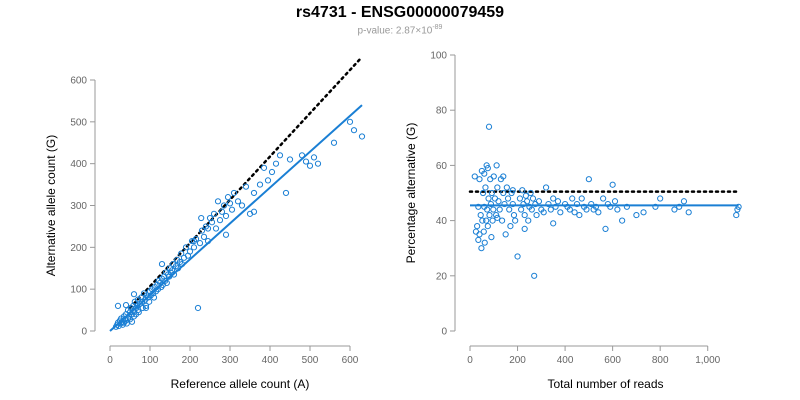 This screenshot has height=400, width=800. What do you see at coordinates (110, 360) in the screenshot?
I see `left-x-tick-label: 0` at bounding box center [110, 360].